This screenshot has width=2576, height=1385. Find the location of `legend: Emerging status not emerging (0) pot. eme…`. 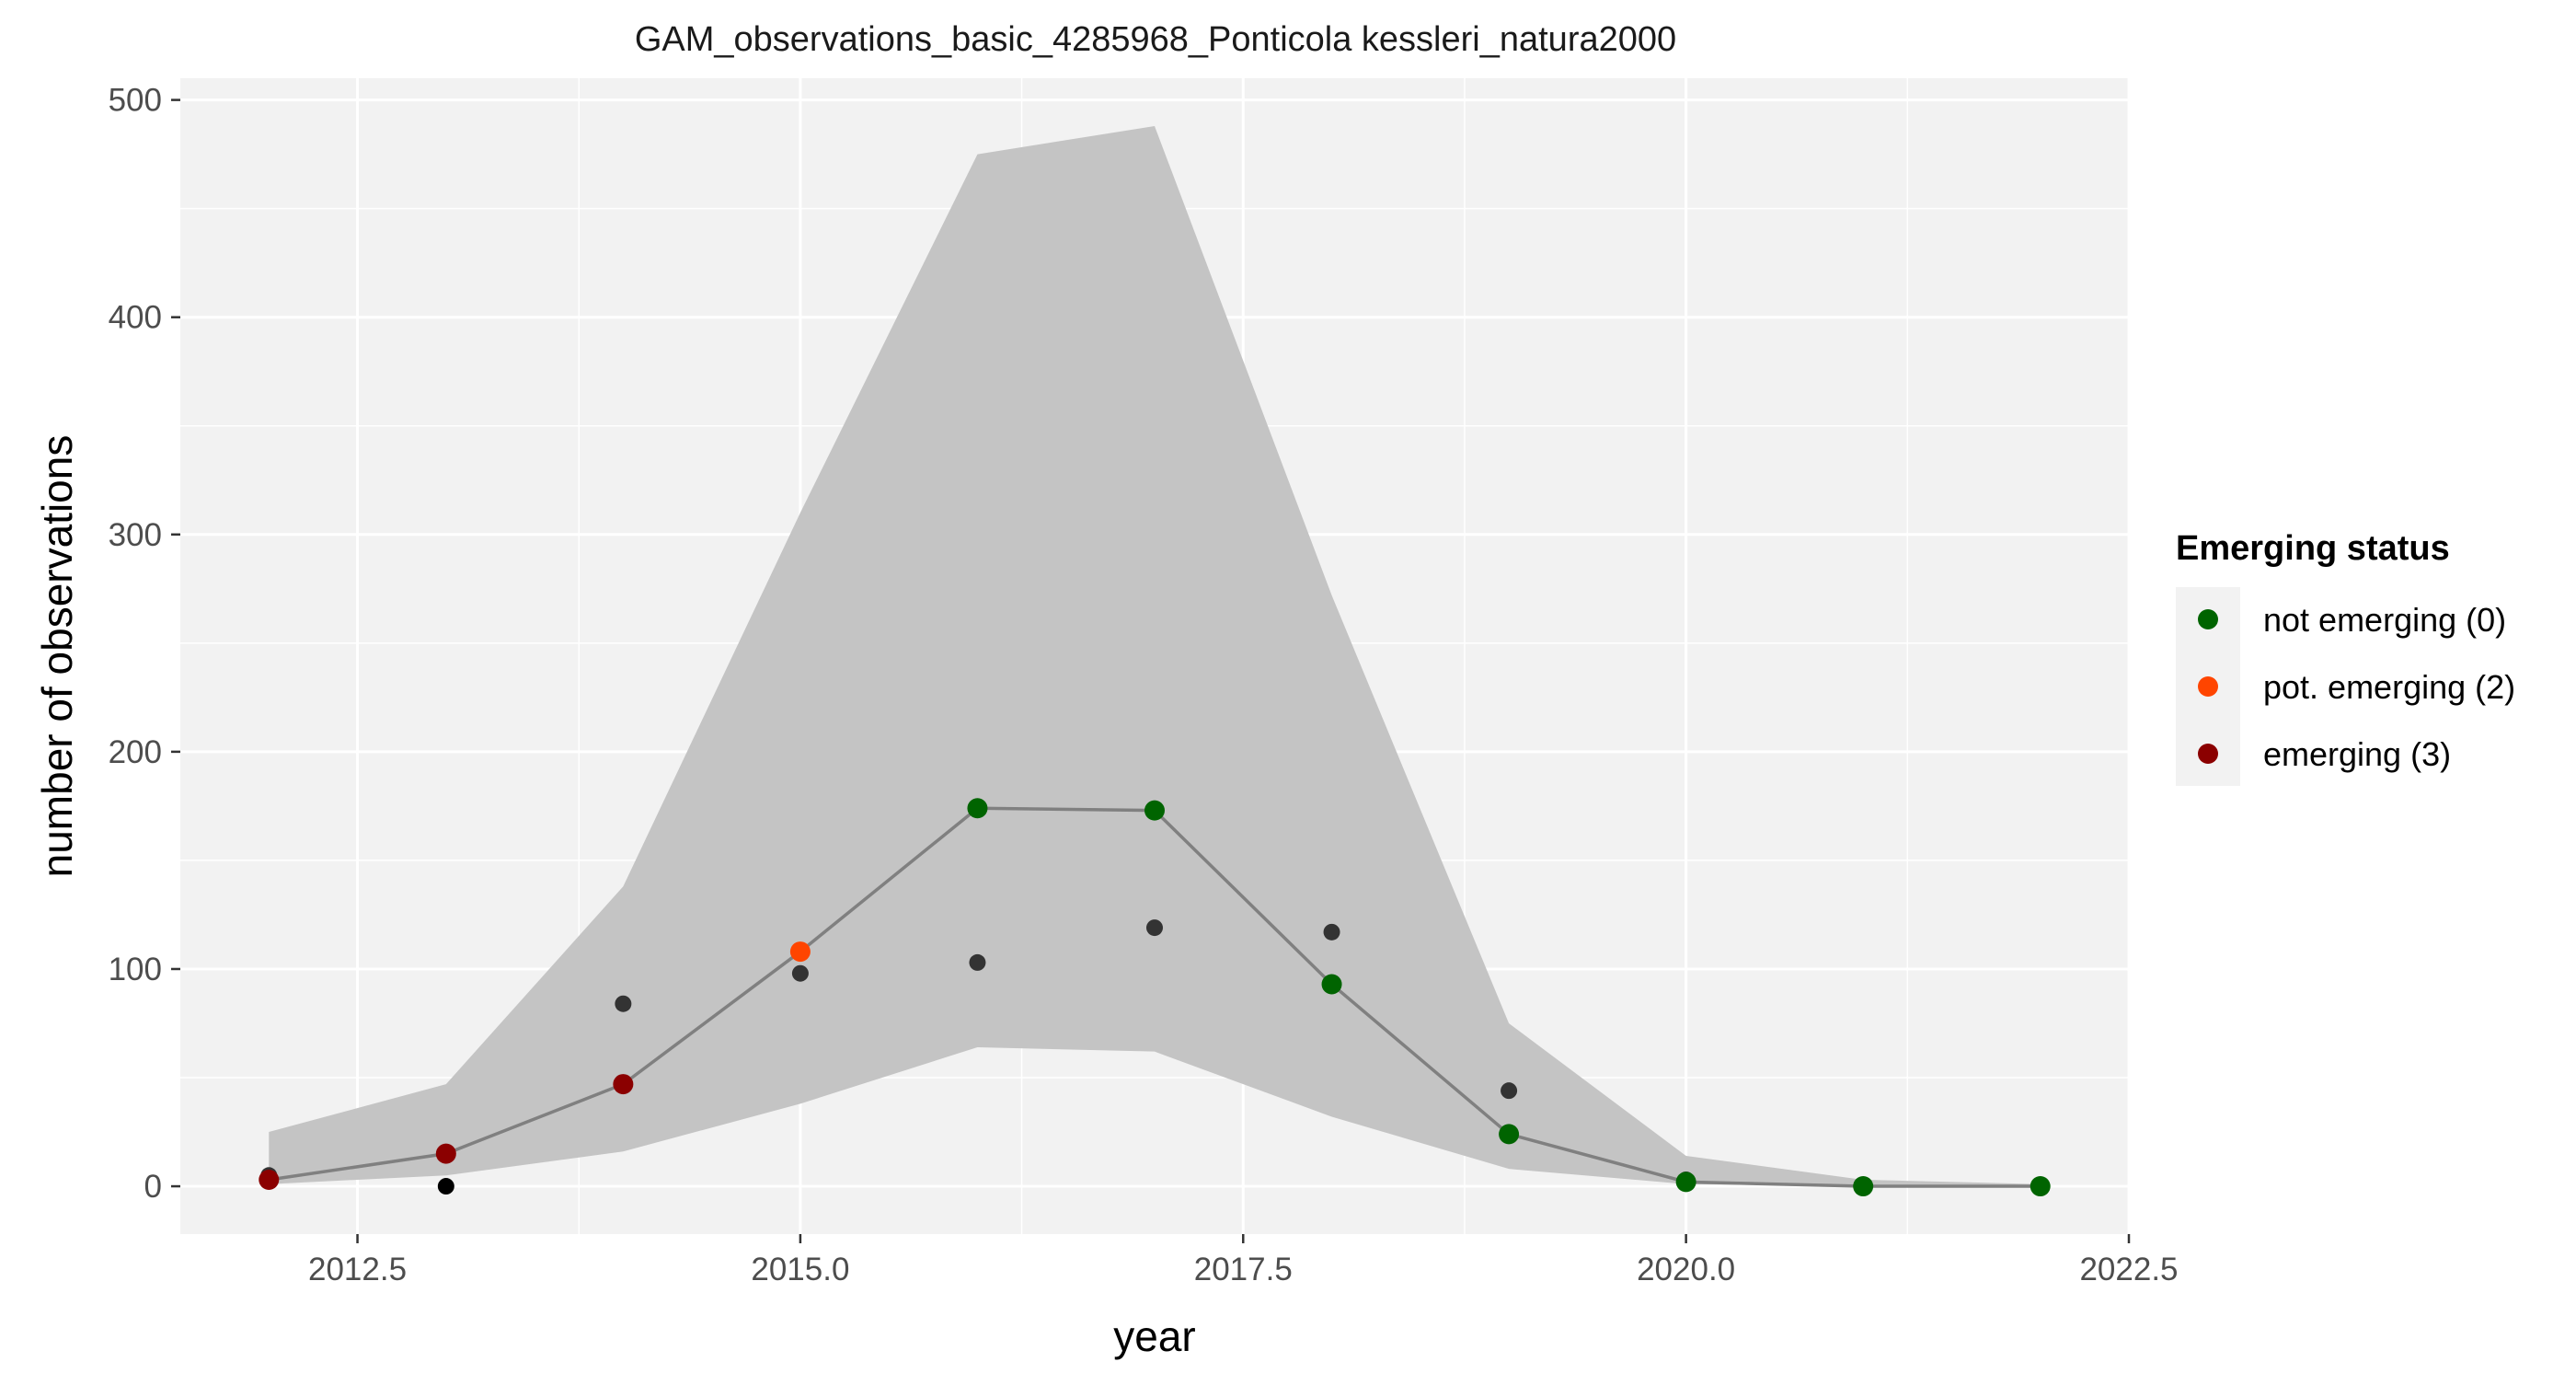

legend: Emerging status not emerging (0) pot. eme… is located at coordinates (2345, 657).